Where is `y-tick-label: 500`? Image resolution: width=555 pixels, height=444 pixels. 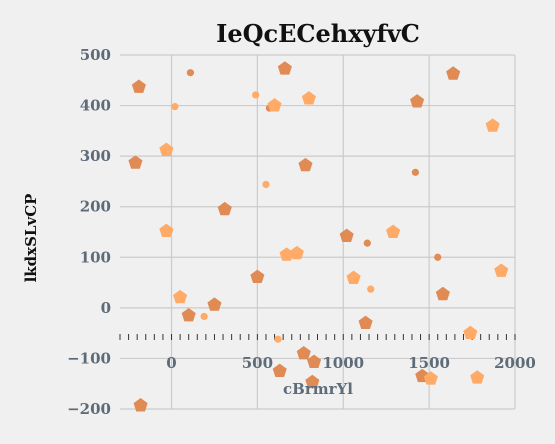
y-tick-label: 500 is located at coordinates (95, 55).